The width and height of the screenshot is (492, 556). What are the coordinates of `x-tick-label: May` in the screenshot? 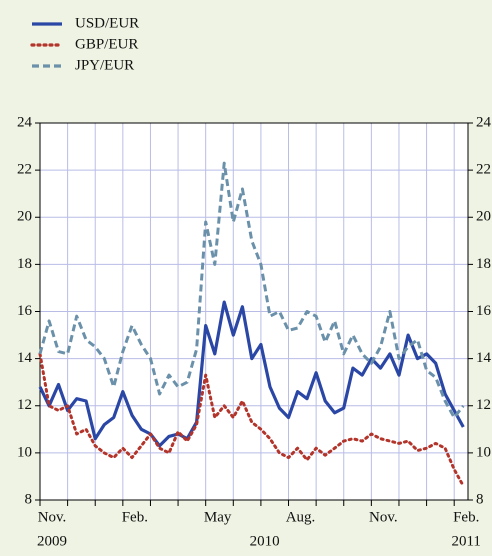 It's located at (218, 517).